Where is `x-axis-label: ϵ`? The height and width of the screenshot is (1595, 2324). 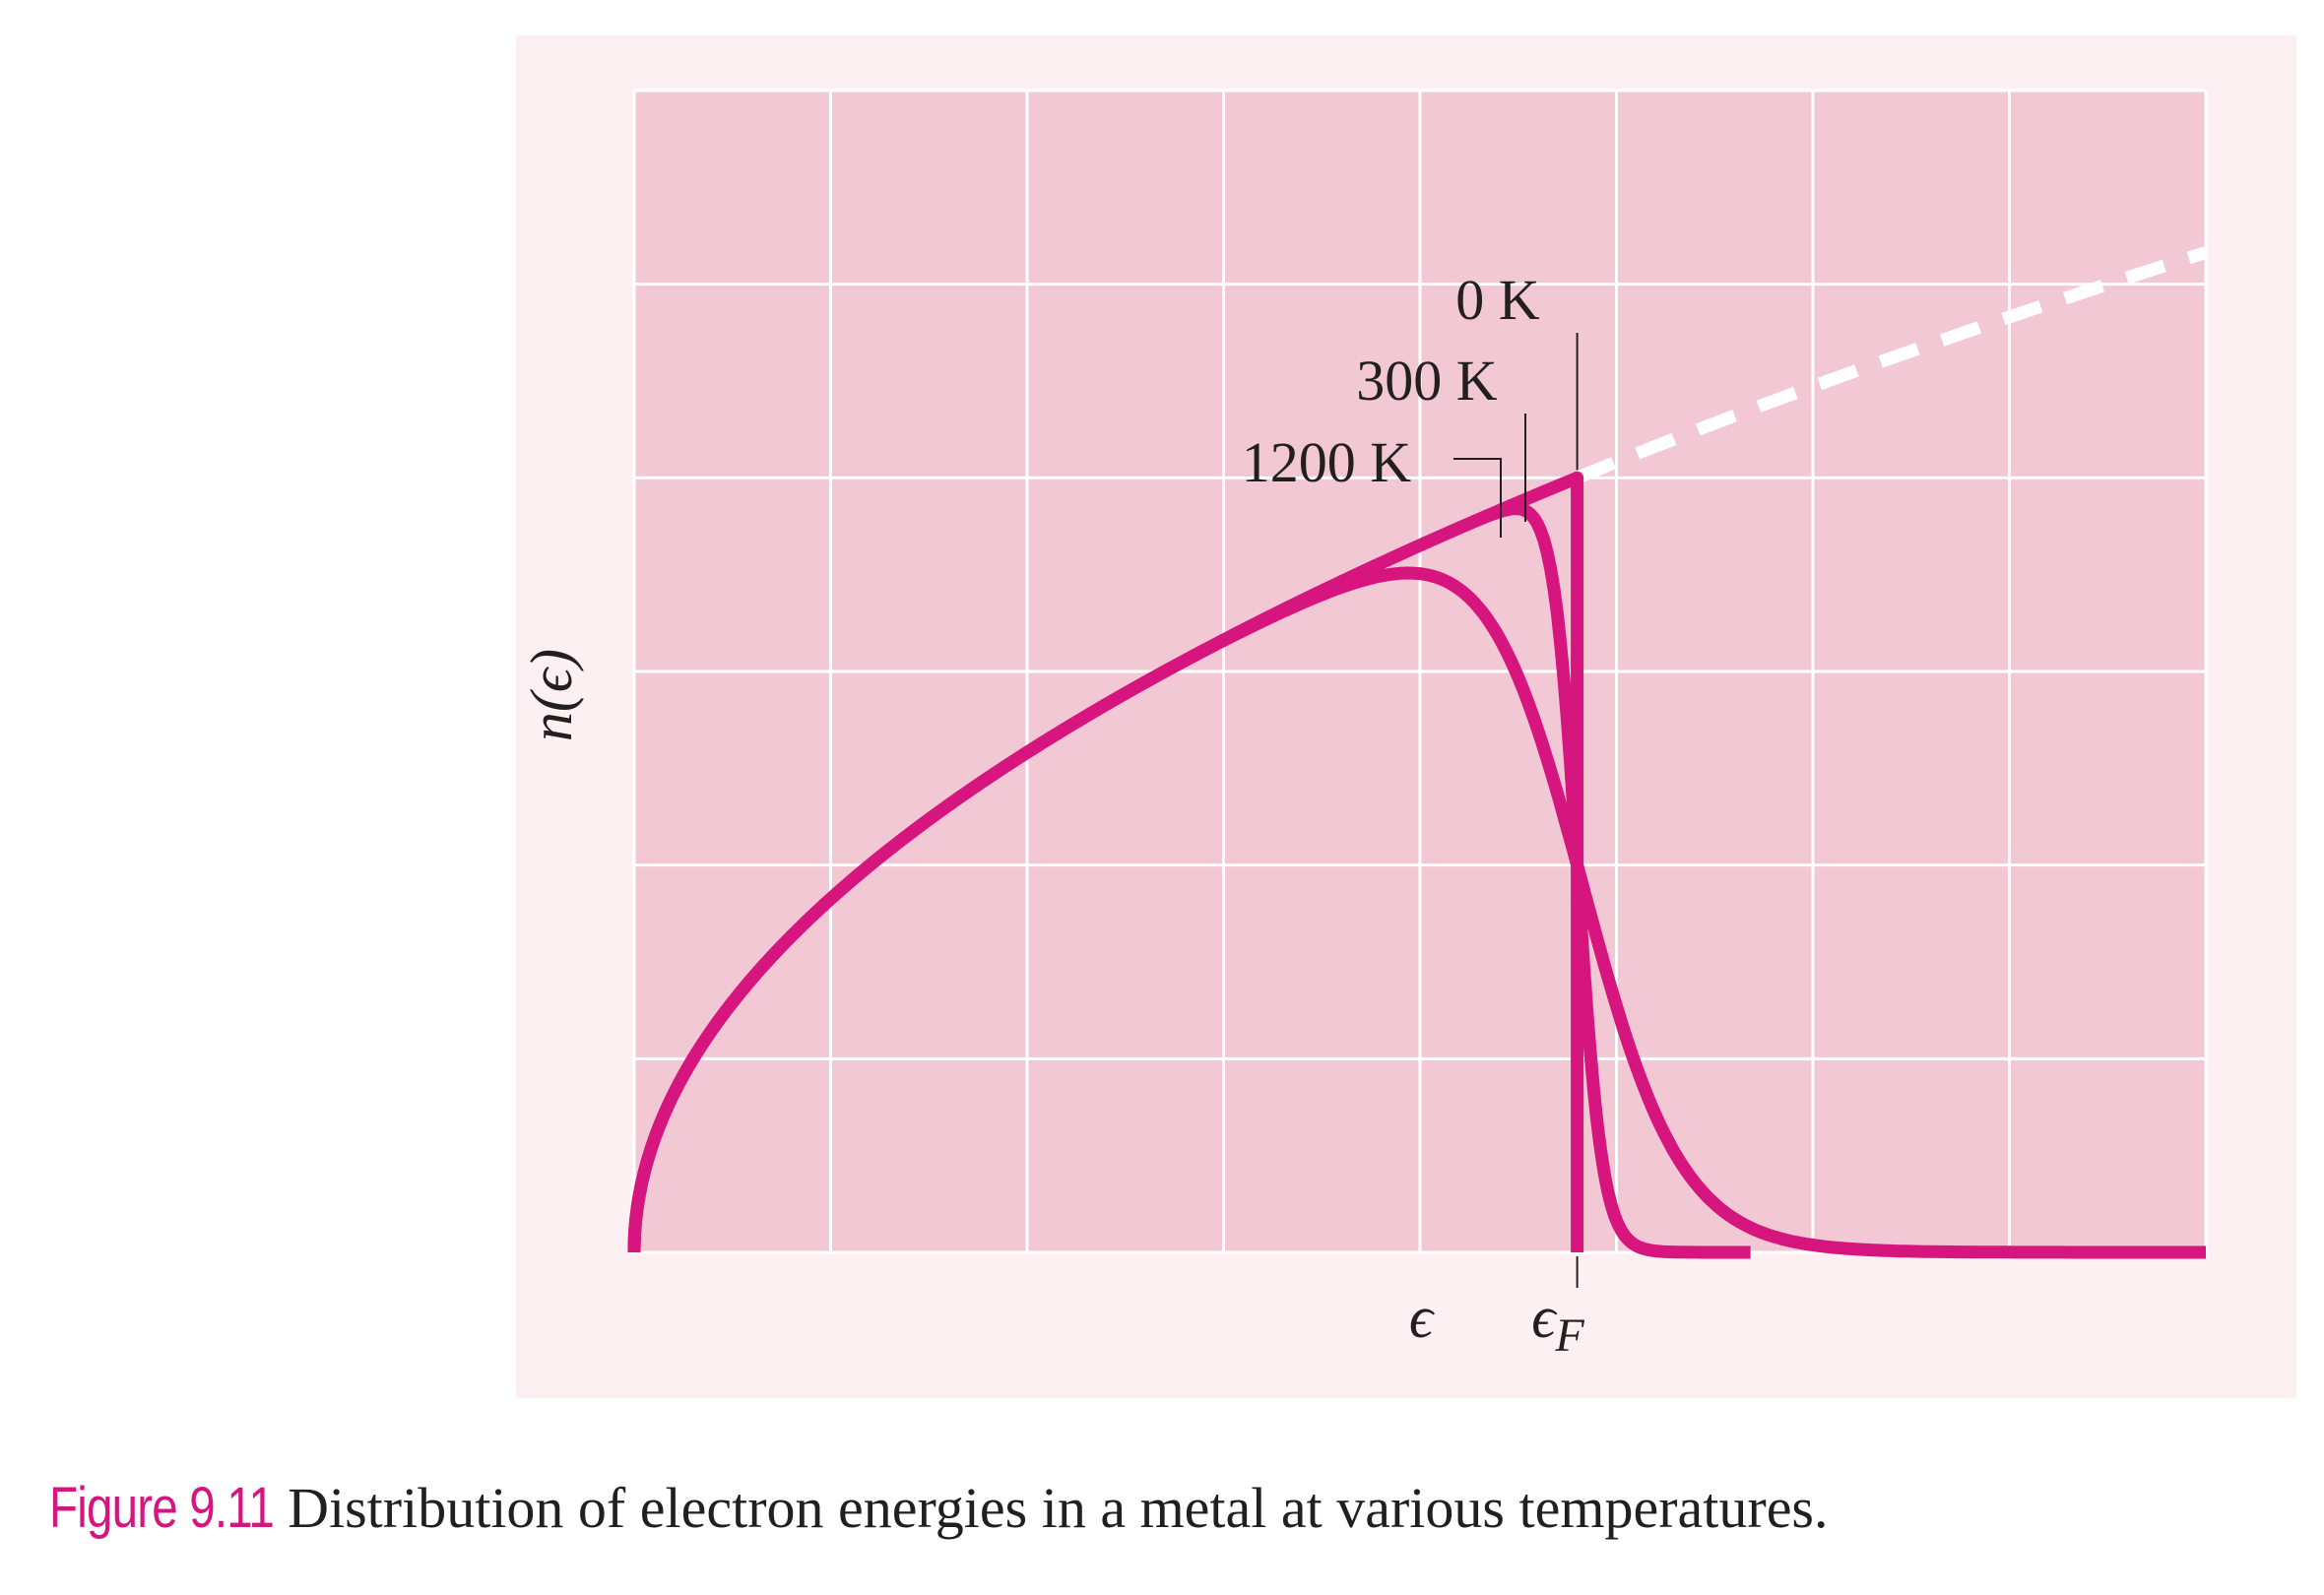 x-axis-label: ϵ is located at coordinates (1422, 1317).